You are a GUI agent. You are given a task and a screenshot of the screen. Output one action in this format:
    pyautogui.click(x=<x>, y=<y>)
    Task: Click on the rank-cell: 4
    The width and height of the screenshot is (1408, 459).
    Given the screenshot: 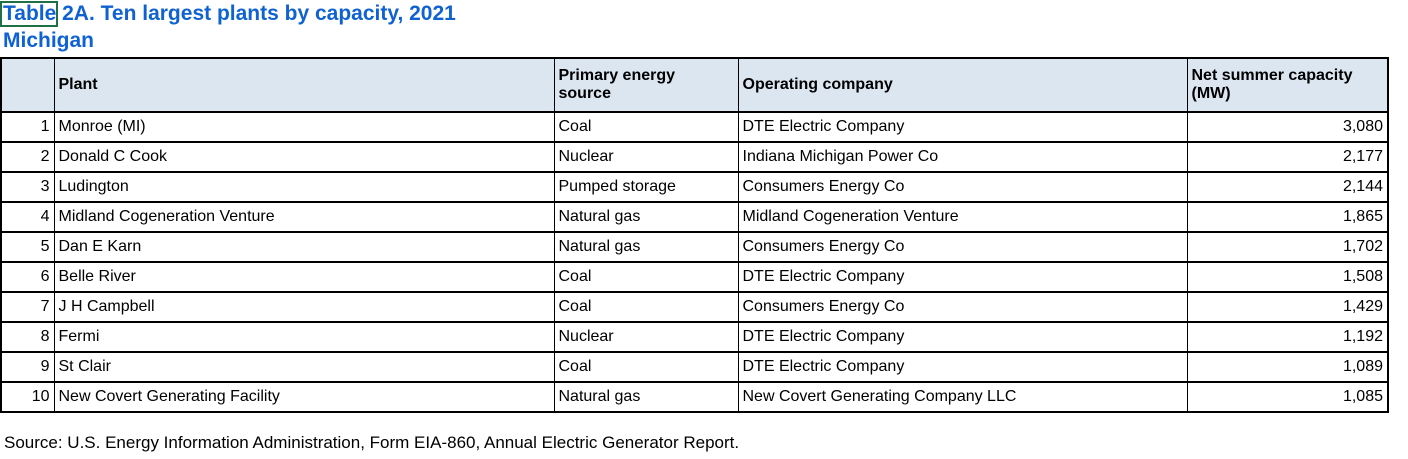 What is the action you would take?
    pyautogui.click(x=27, y=217)
    